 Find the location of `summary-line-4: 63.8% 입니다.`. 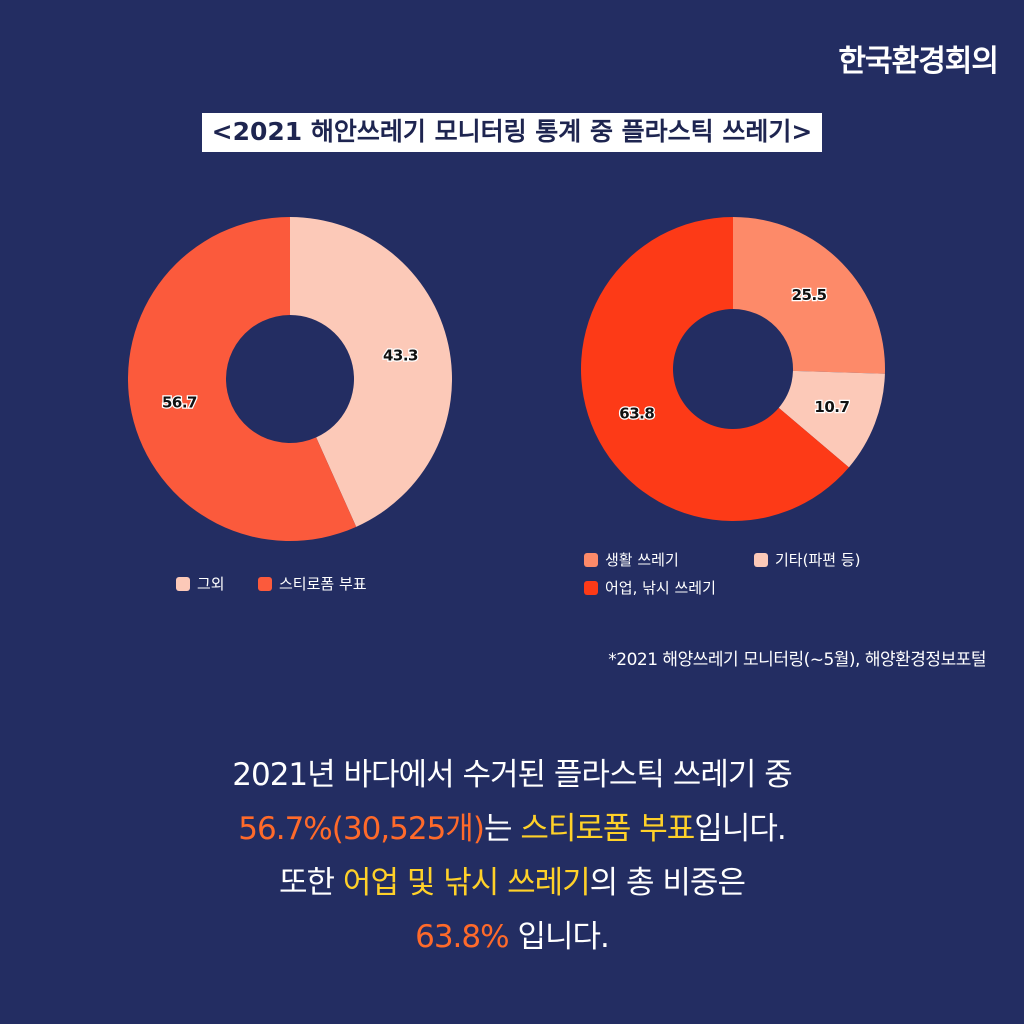

summary-line-4: 63.8% 입니다. is located at coordinates (512, 937).